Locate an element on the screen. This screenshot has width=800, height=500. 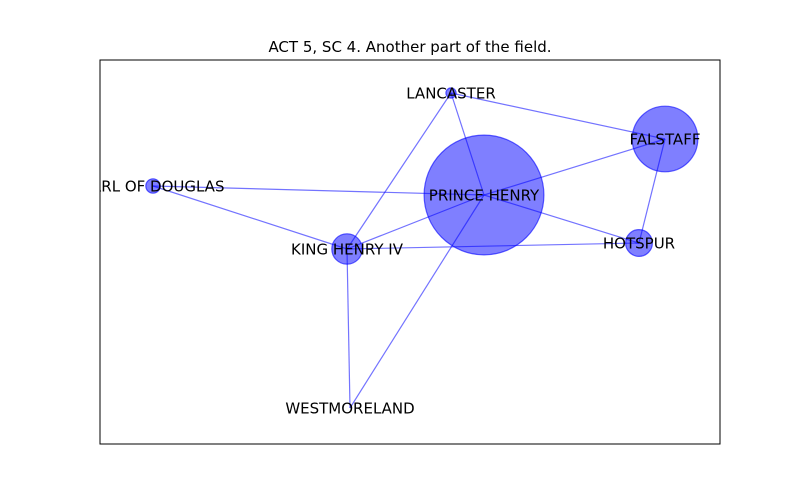
node-falstaff is located at coordinates (665, 139).